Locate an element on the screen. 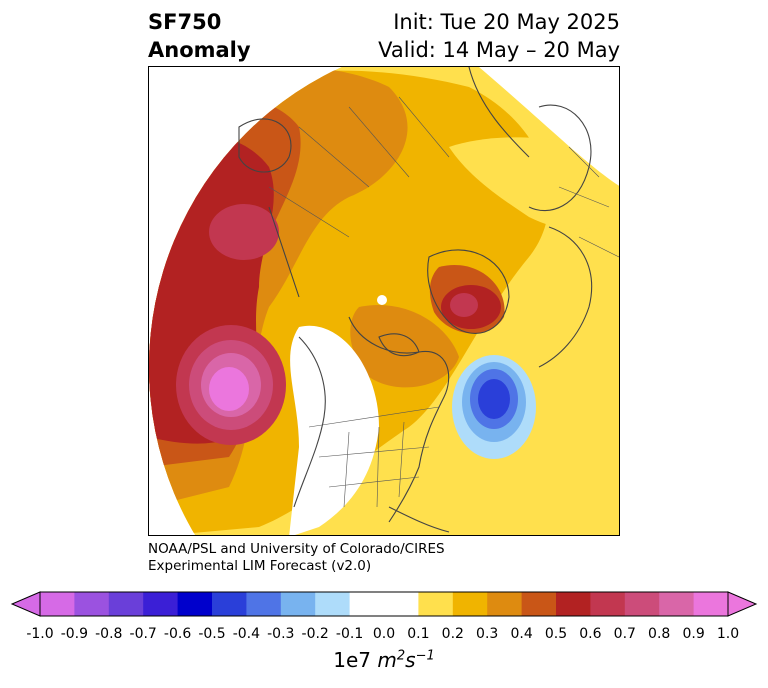 This screenshot has height=688, width=768. units-m-exp: 2 is located at coordinates (401, 656).